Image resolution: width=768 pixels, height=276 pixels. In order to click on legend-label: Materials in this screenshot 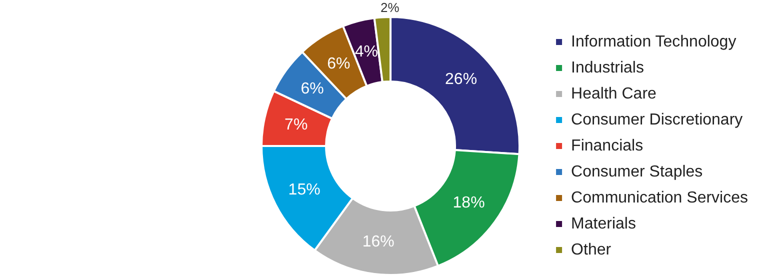, I will do `click(603, 223)`.